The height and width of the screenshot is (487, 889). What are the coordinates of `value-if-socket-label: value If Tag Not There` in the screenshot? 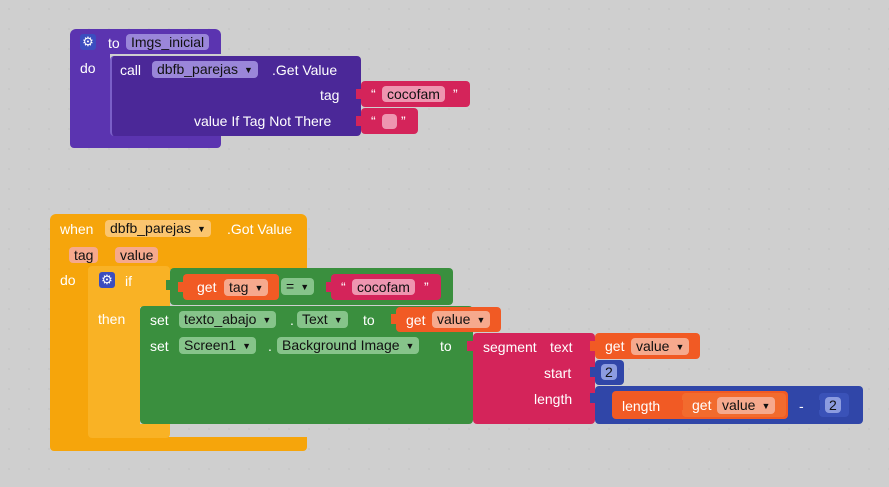 It's located at (263, 121).